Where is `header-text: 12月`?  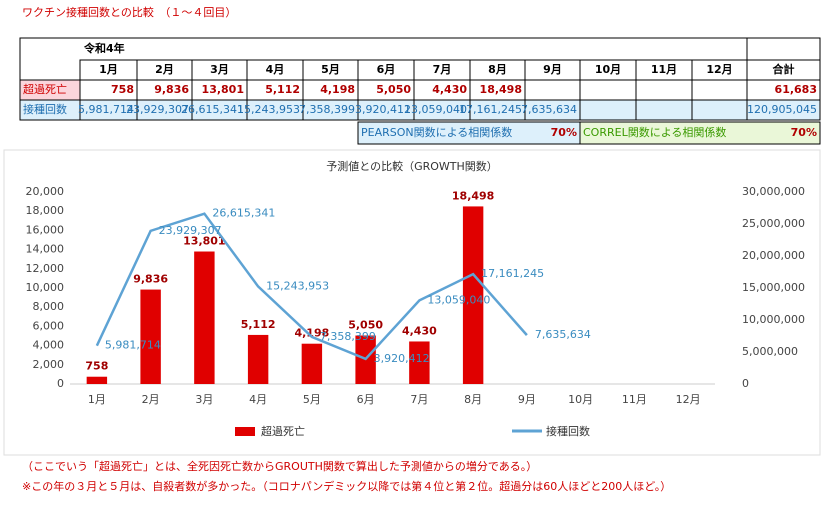 header-text: 12月 is located at coordinates (719, 69).